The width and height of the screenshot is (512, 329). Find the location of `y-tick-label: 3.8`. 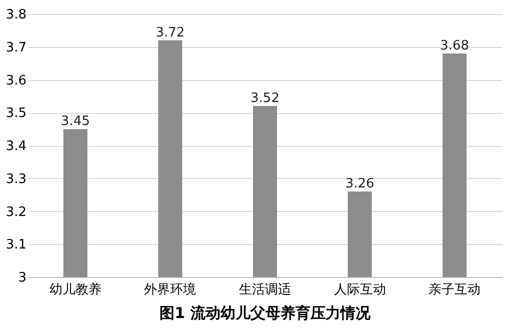

y-tick-label: 3.8 is located at coordinates (16, 15).